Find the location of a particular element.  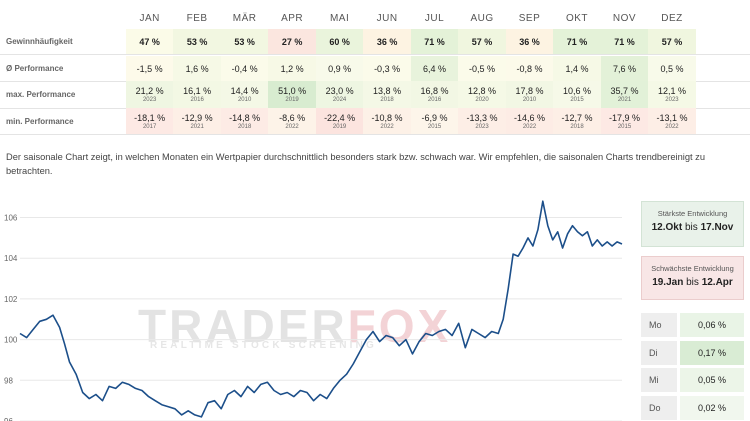

table-cell: 12,1 % 2023 is located at coordinates (672, 94).